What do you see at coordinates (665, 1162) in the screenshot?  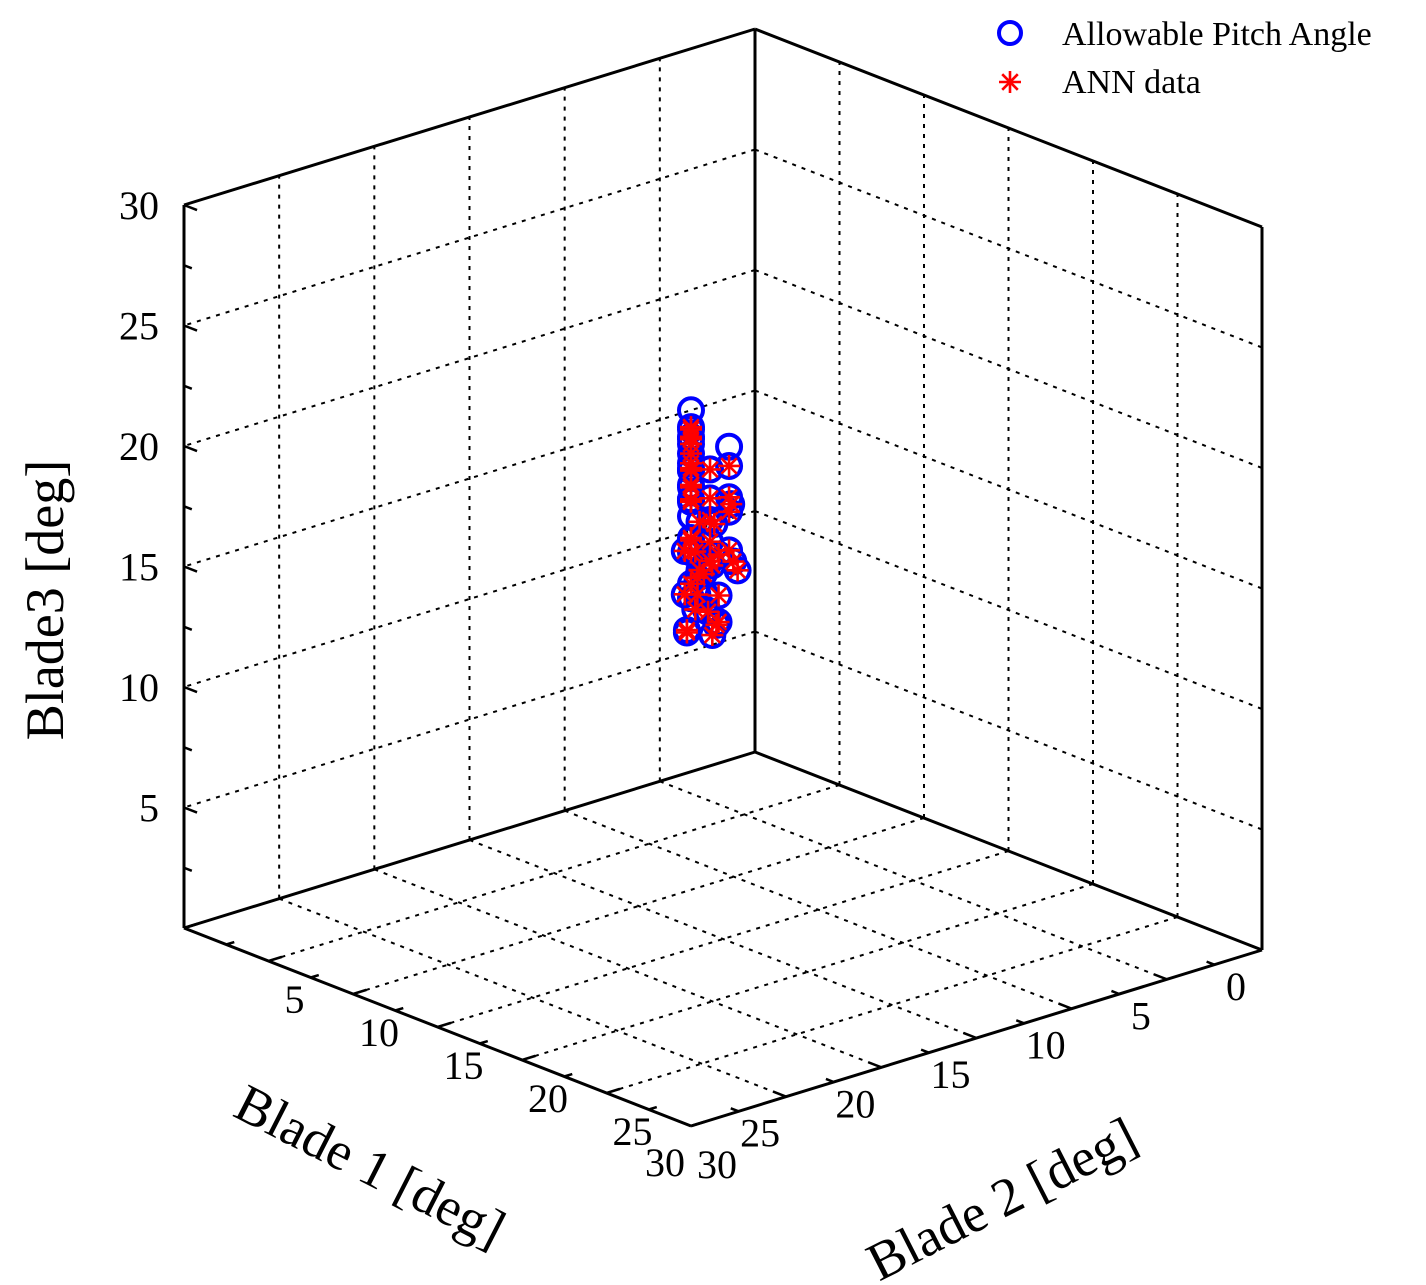 I see `x-tick-label: 30` at bounding box center [665, 1162].